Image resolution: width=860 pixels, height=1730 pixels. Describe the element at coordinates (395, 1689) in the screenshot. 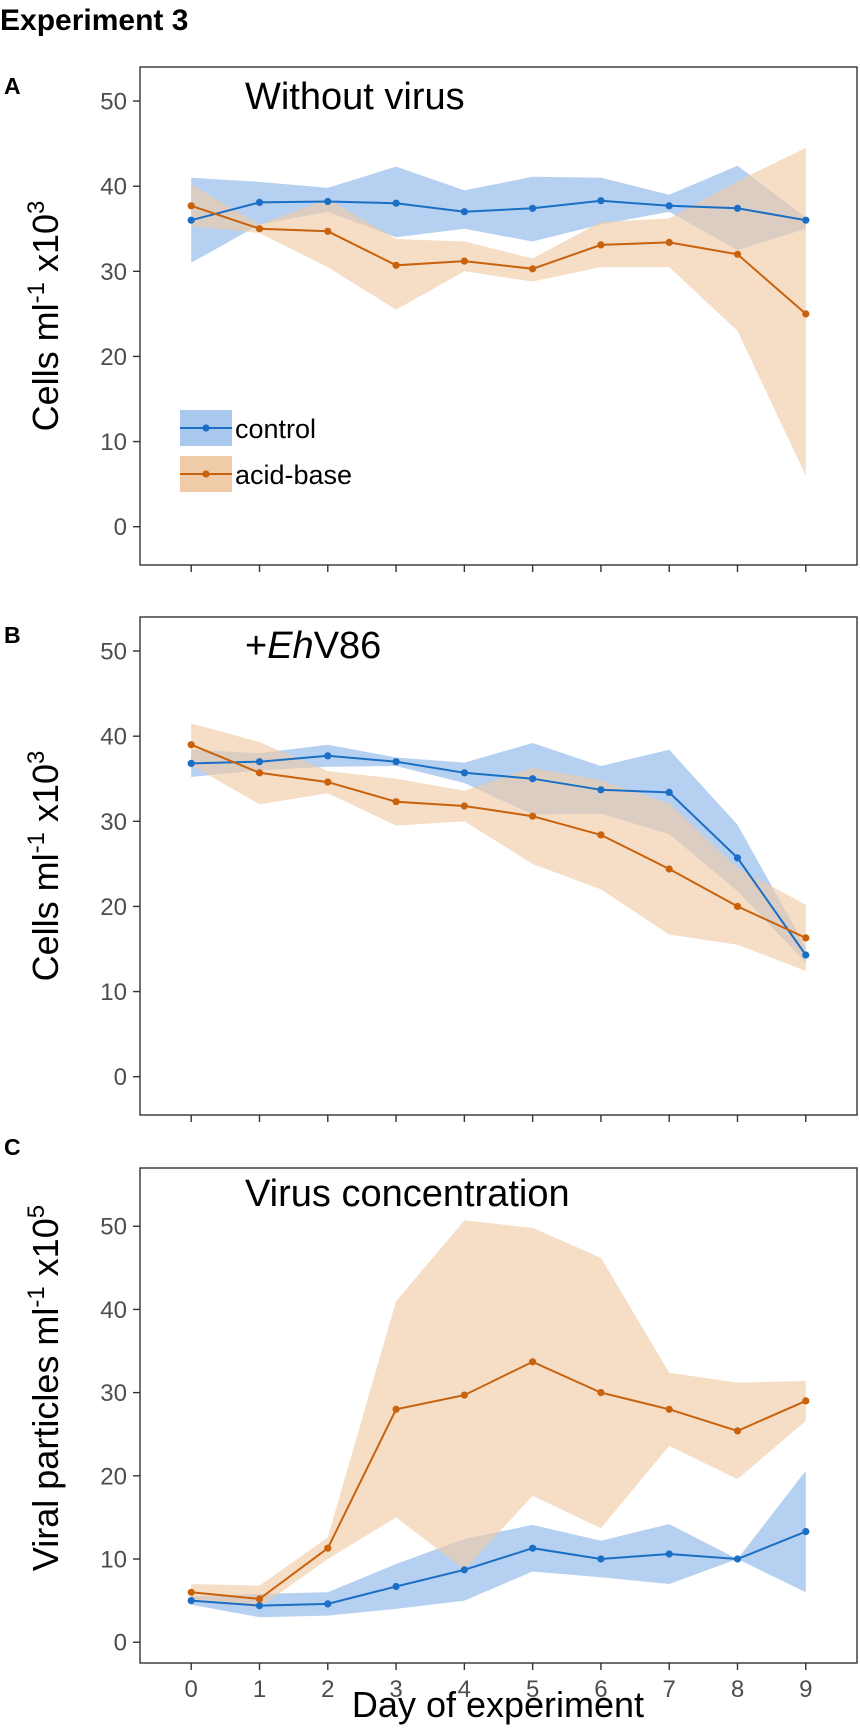

I see `x-tick-label: 3` at that location.